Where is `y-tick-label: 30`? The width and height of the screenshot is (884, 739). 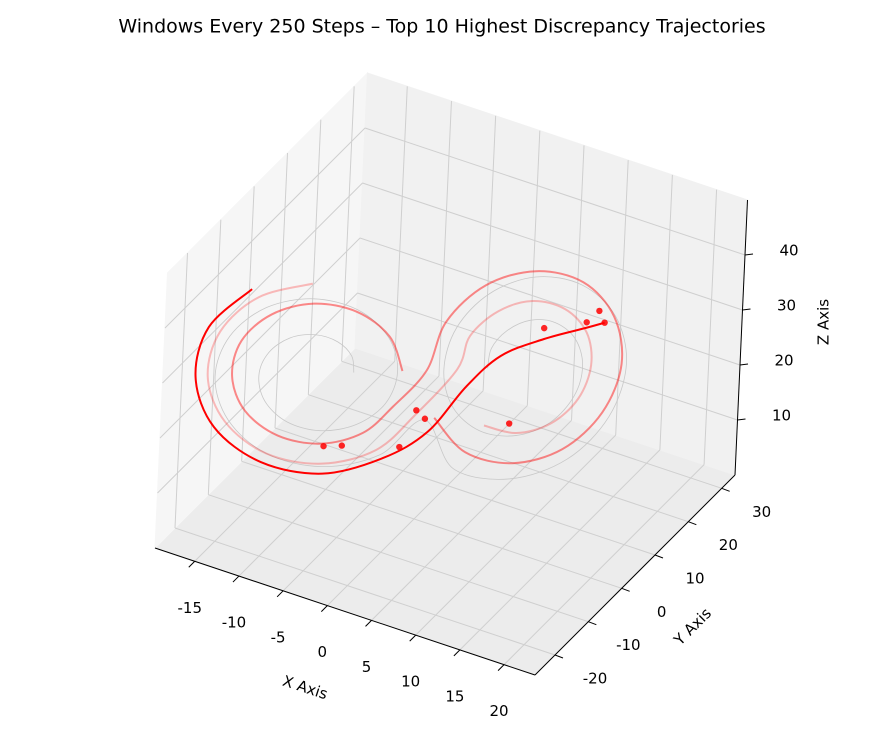
y-tick-label: 30 is located at coordinates (761, 512).